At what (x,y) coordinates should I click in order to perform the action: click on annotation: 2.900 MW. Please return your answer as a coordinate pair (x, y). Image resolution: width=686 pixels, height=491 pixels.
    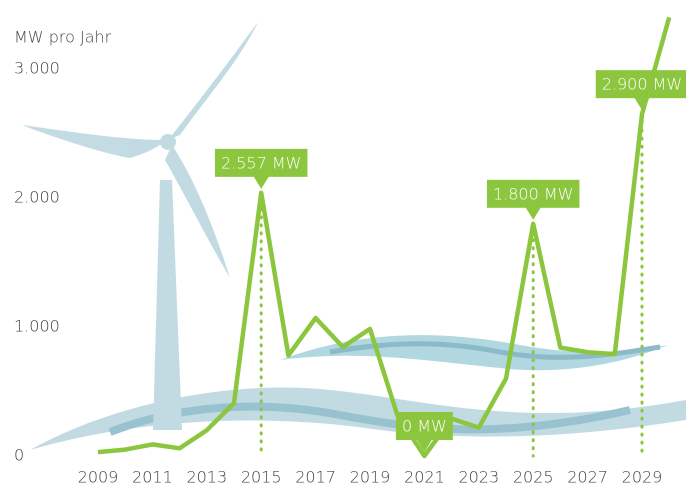
    Looking at the image, I should click on (640, 90).